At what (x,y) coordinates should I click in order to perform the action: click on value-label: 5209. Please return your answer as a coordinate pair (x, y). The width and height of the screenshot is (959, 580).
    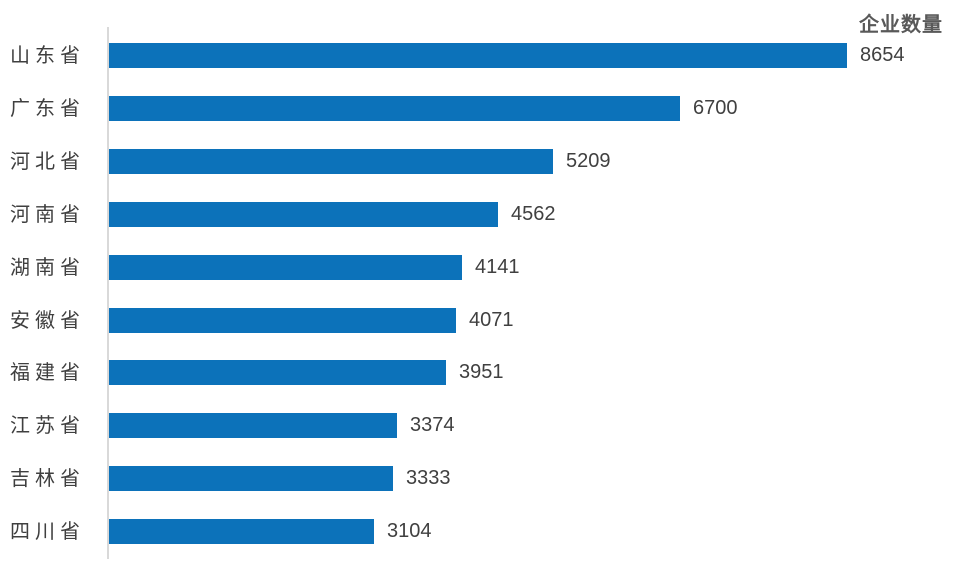
    Looking at the image, I should click on (588, 161).